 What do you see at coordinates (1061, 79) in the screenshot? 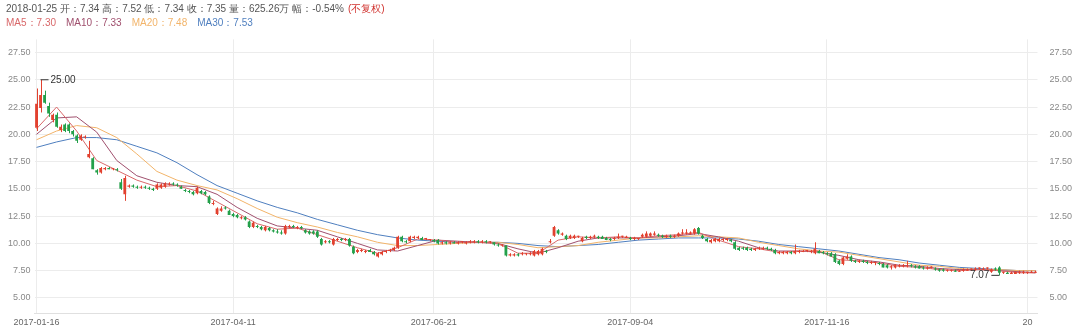
I see `y2-tick-label: 25.00` at bounding box center [1061, 79].